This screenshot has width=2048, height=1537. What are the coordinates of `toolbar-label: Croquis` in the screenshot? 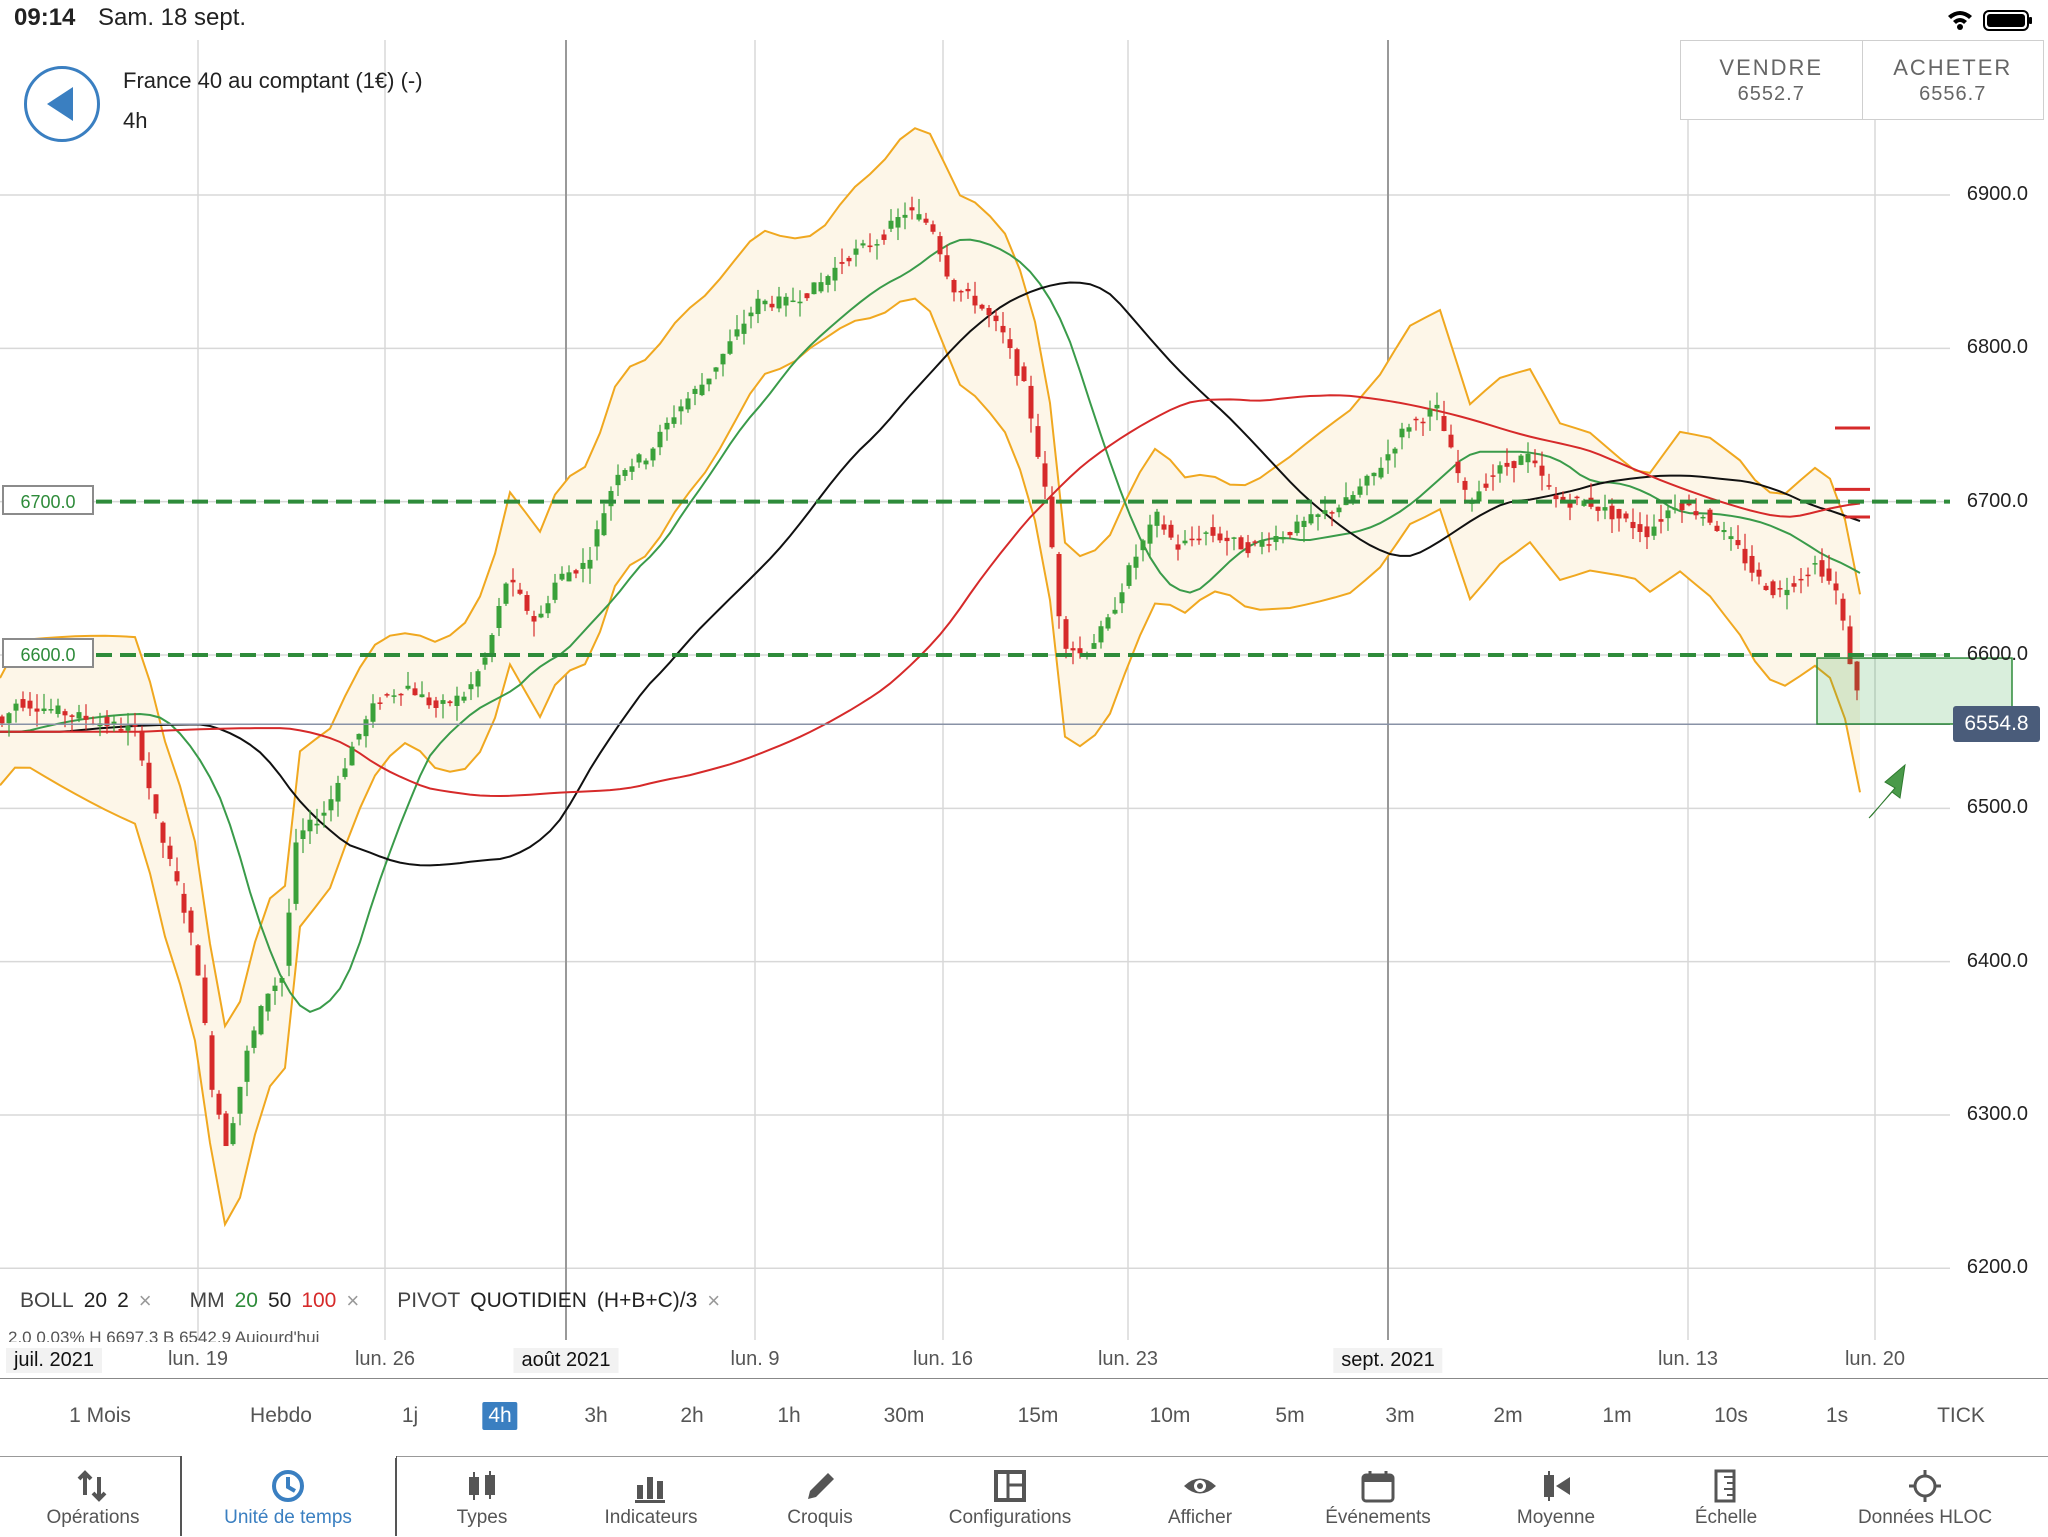 It's located at (820, 1517).